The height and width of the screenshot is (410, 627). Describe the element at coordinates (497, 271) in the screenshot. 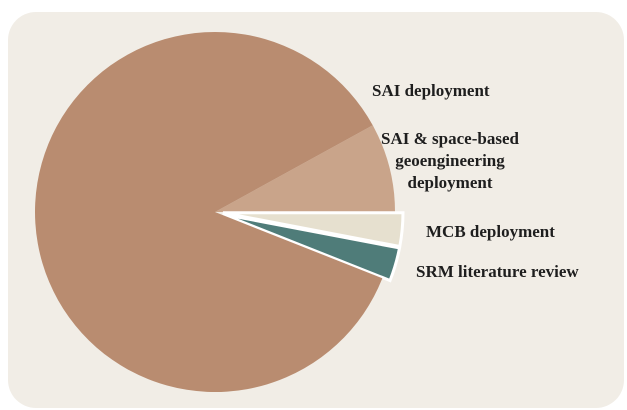

I see `slice-label: SRM literature review` at that location.